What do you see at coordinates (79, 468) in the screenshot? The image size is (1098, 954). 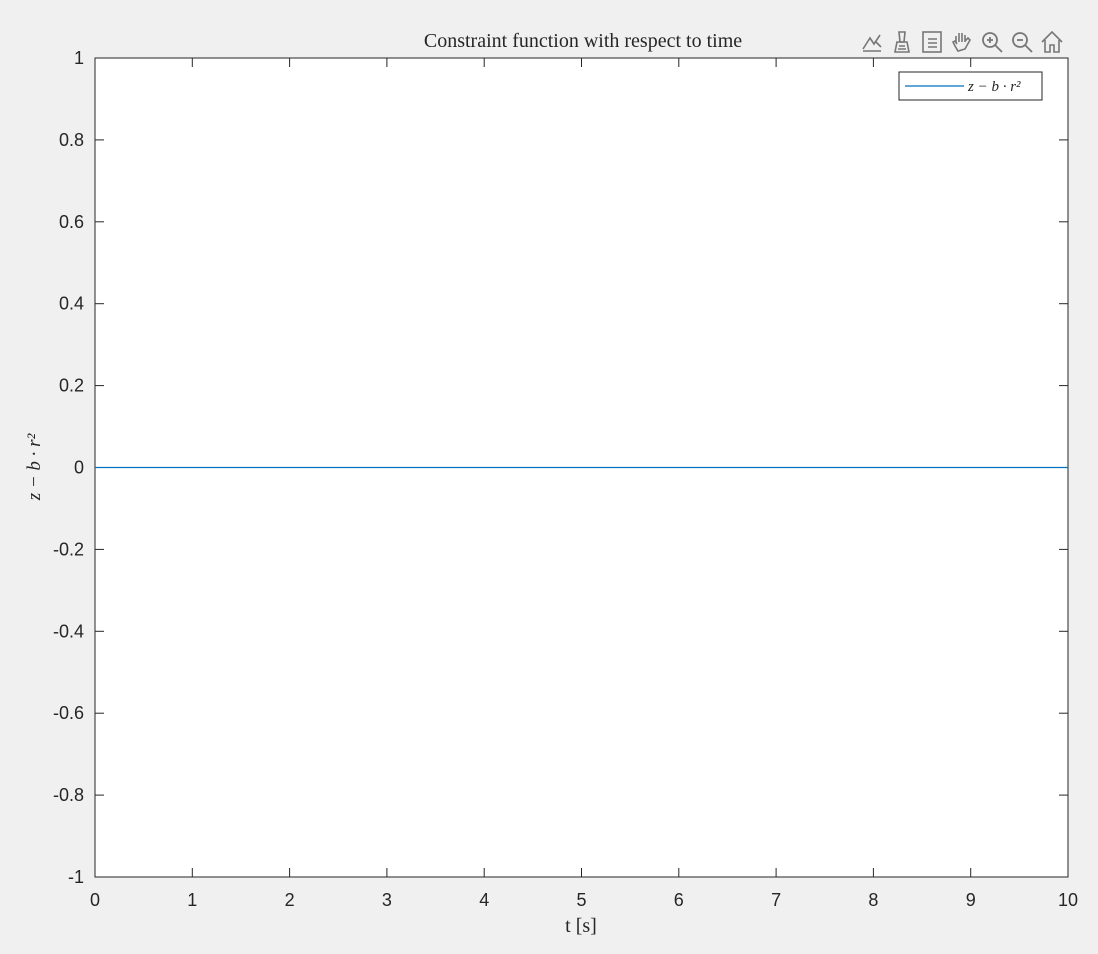 I see `y-tick-label: 0` at bounding box center [79, 468].